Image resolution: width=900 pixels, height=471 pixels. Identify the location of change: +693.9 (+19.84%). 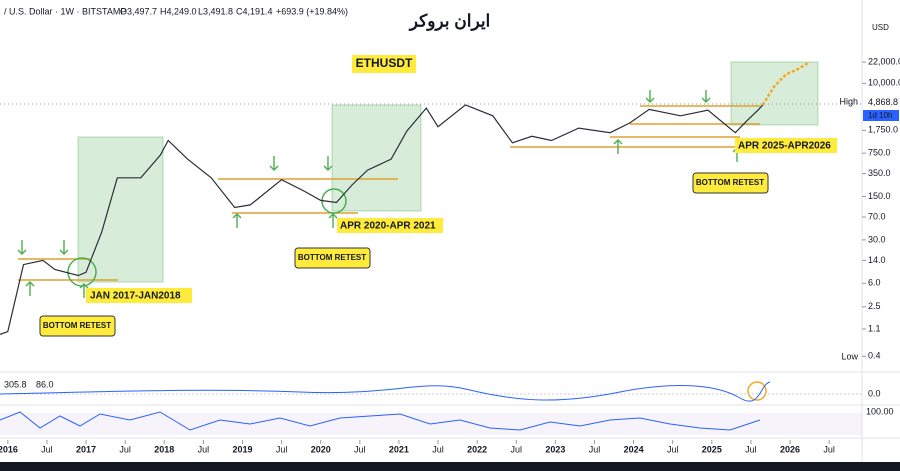
(312, 11).